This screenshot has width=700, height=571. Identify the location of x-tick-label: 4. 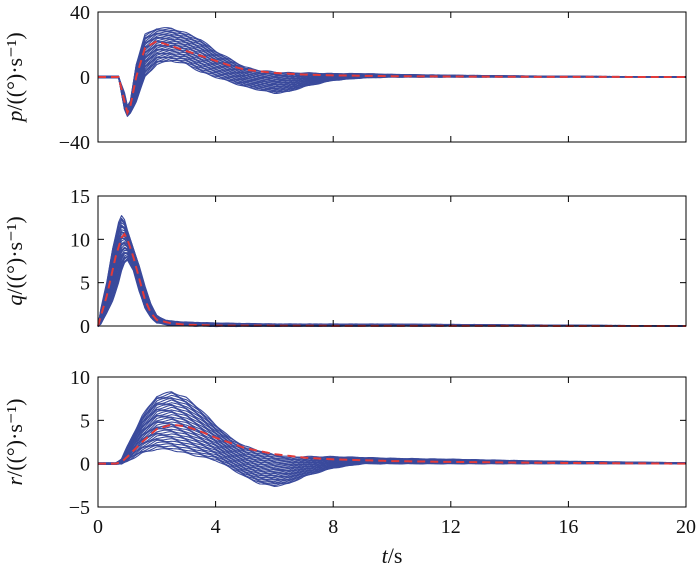
(216, 527).